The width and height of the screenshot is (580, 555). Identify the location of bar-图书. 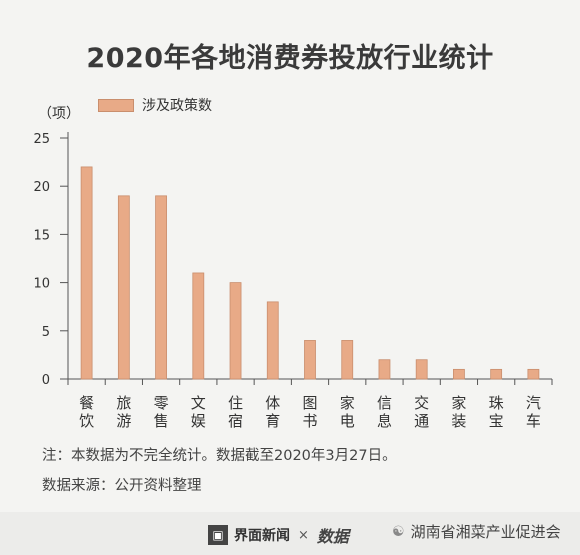
(310, 360).